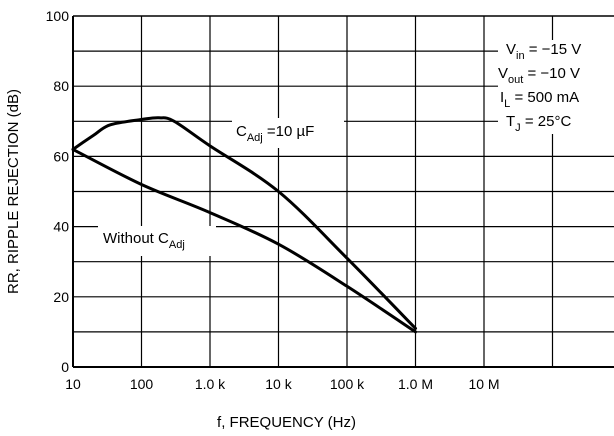  Describe the element at coordinates (210, 384) in the screenshot. I see `x-tick-label: 1.0 k` at that location.